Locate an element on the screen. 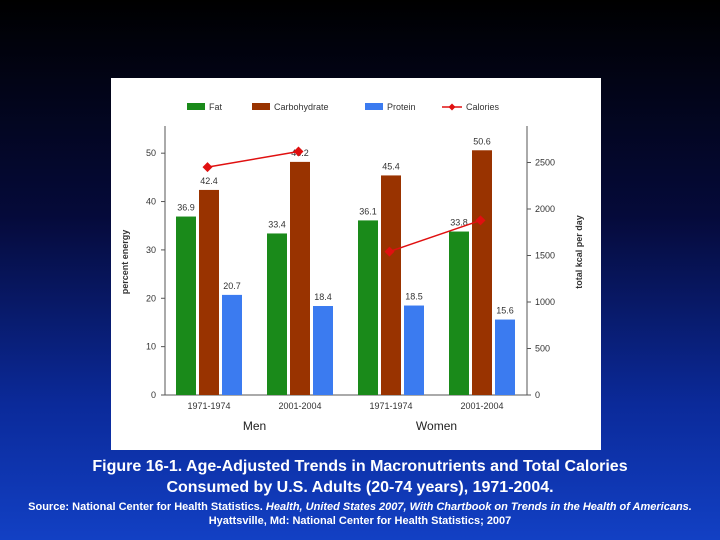 This screenshot has height=540, width=720. legend-swatch-carbohydrate is located at coordinates (261, 106).